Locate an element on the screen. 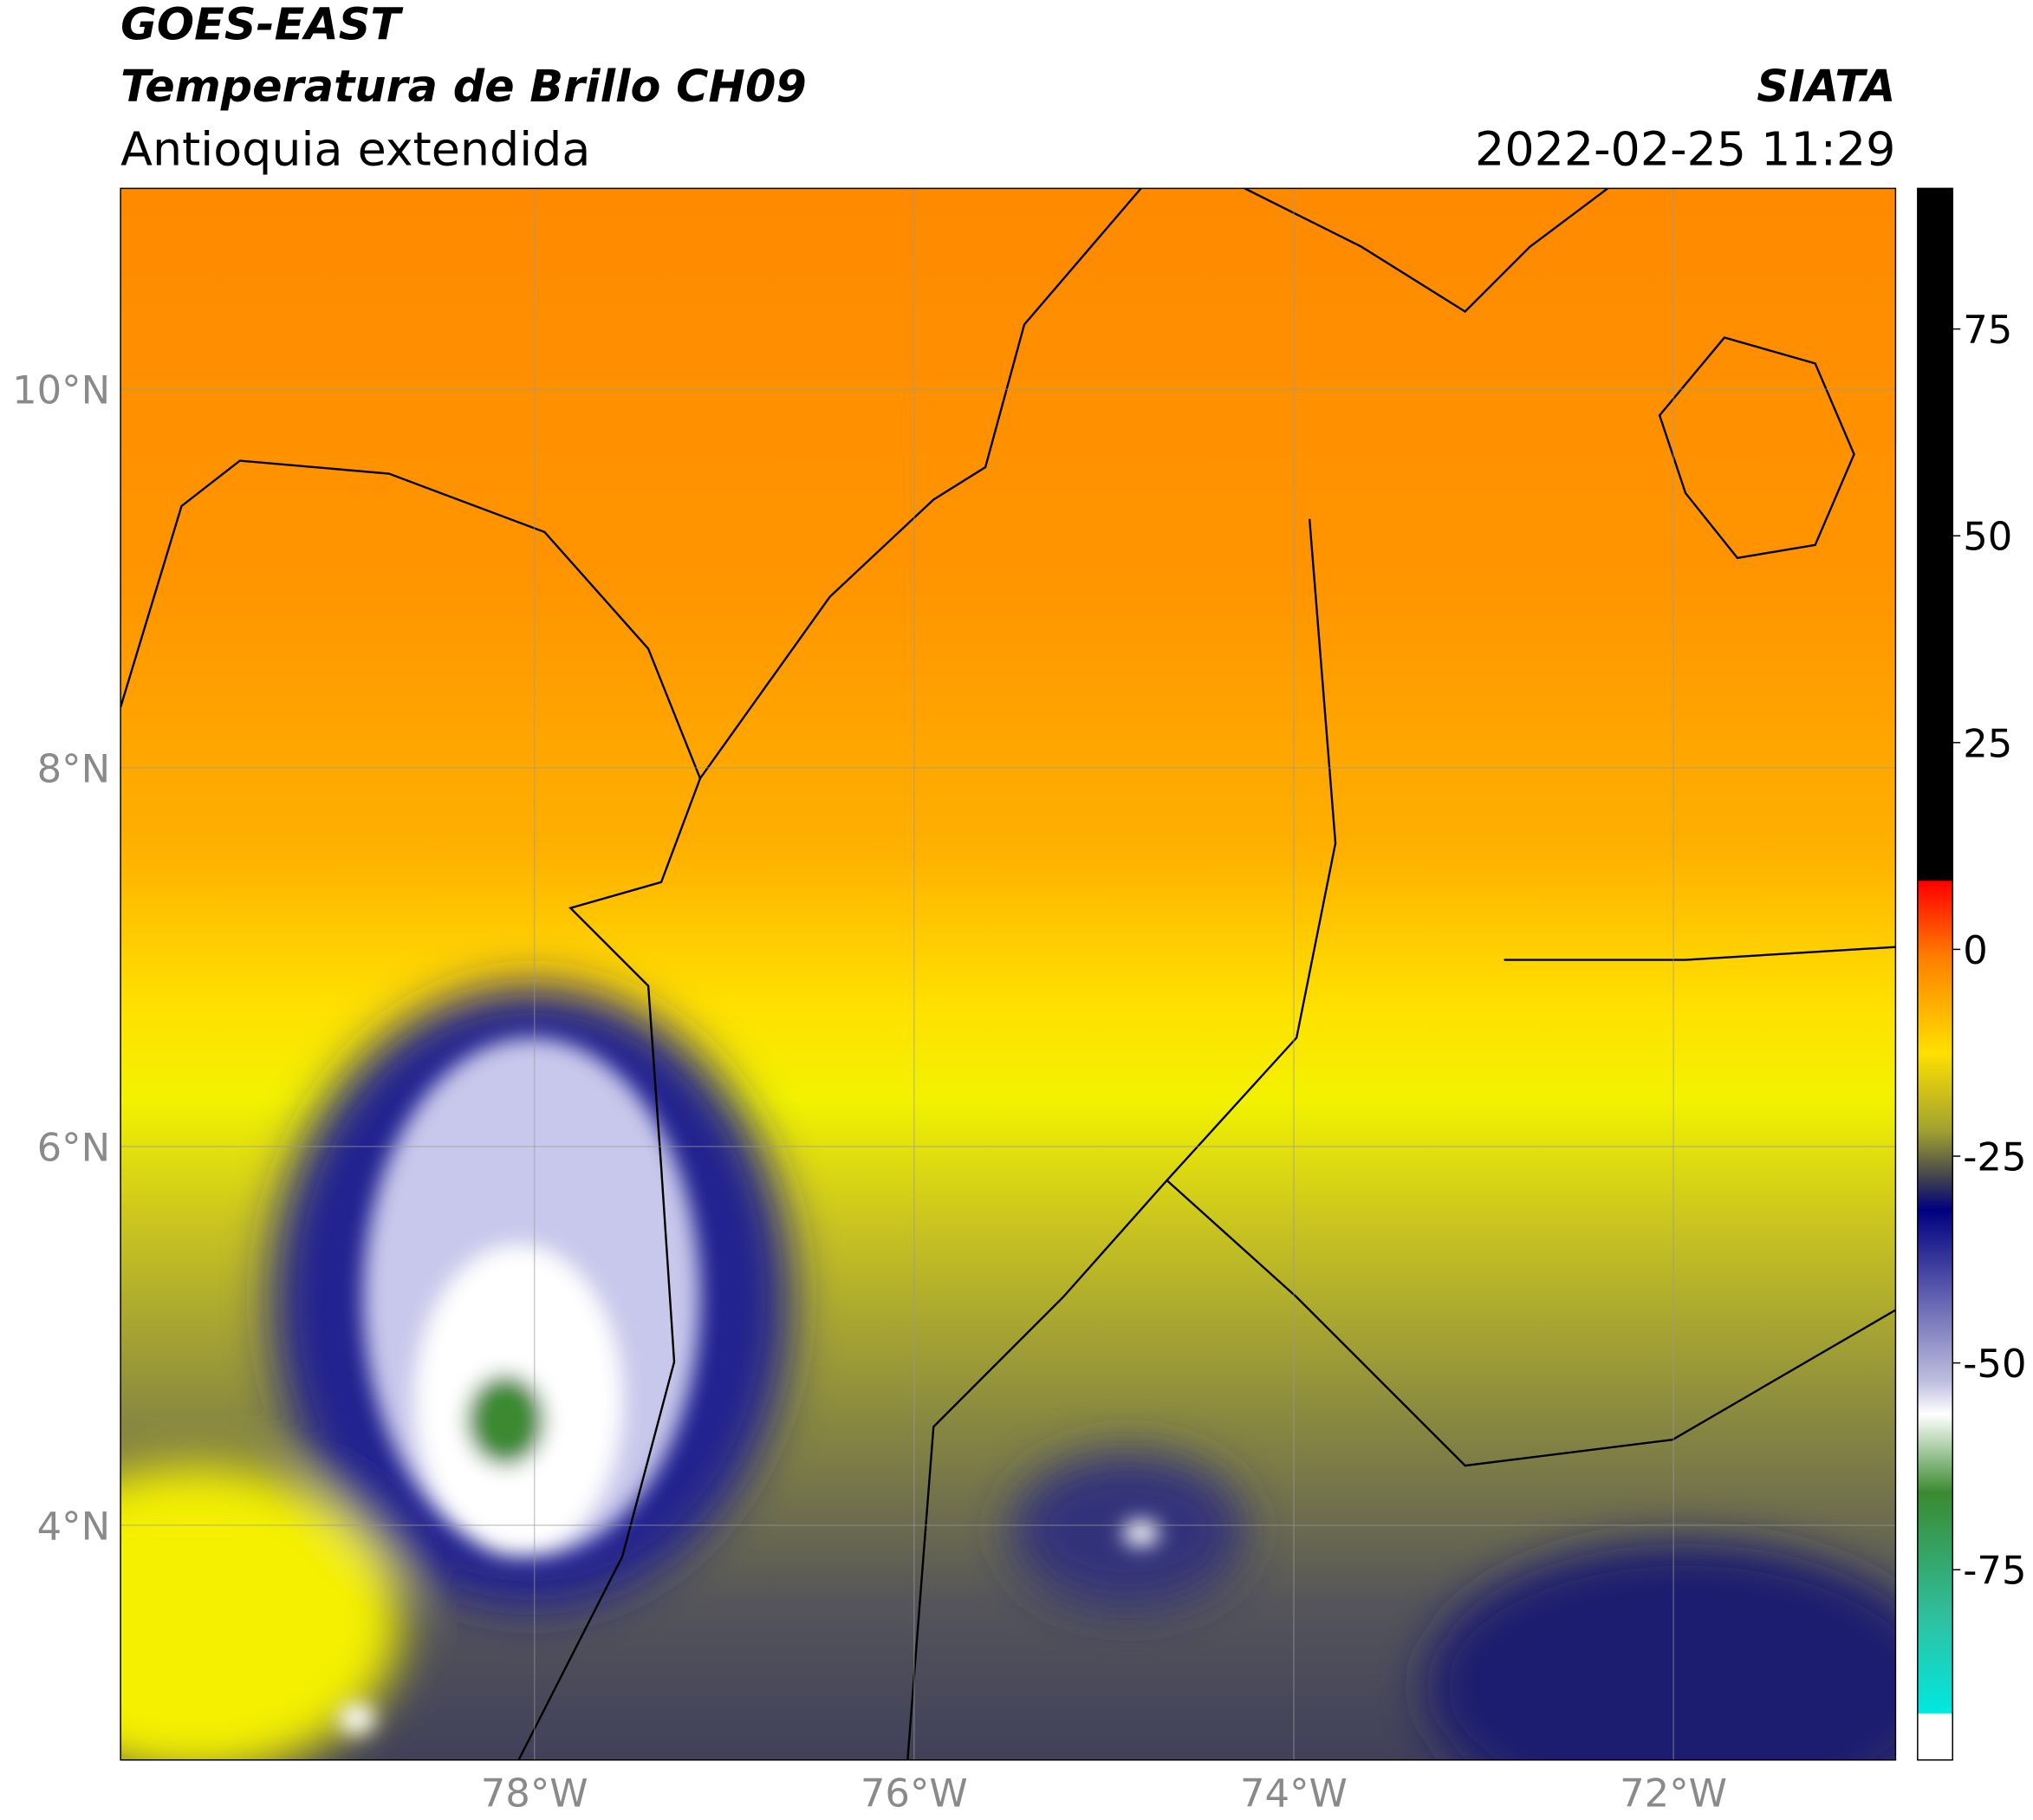 The width and height of the screenshot is (2033, 1820). colorbar-tick-label: 50 is located at coordinates (1987, 537).